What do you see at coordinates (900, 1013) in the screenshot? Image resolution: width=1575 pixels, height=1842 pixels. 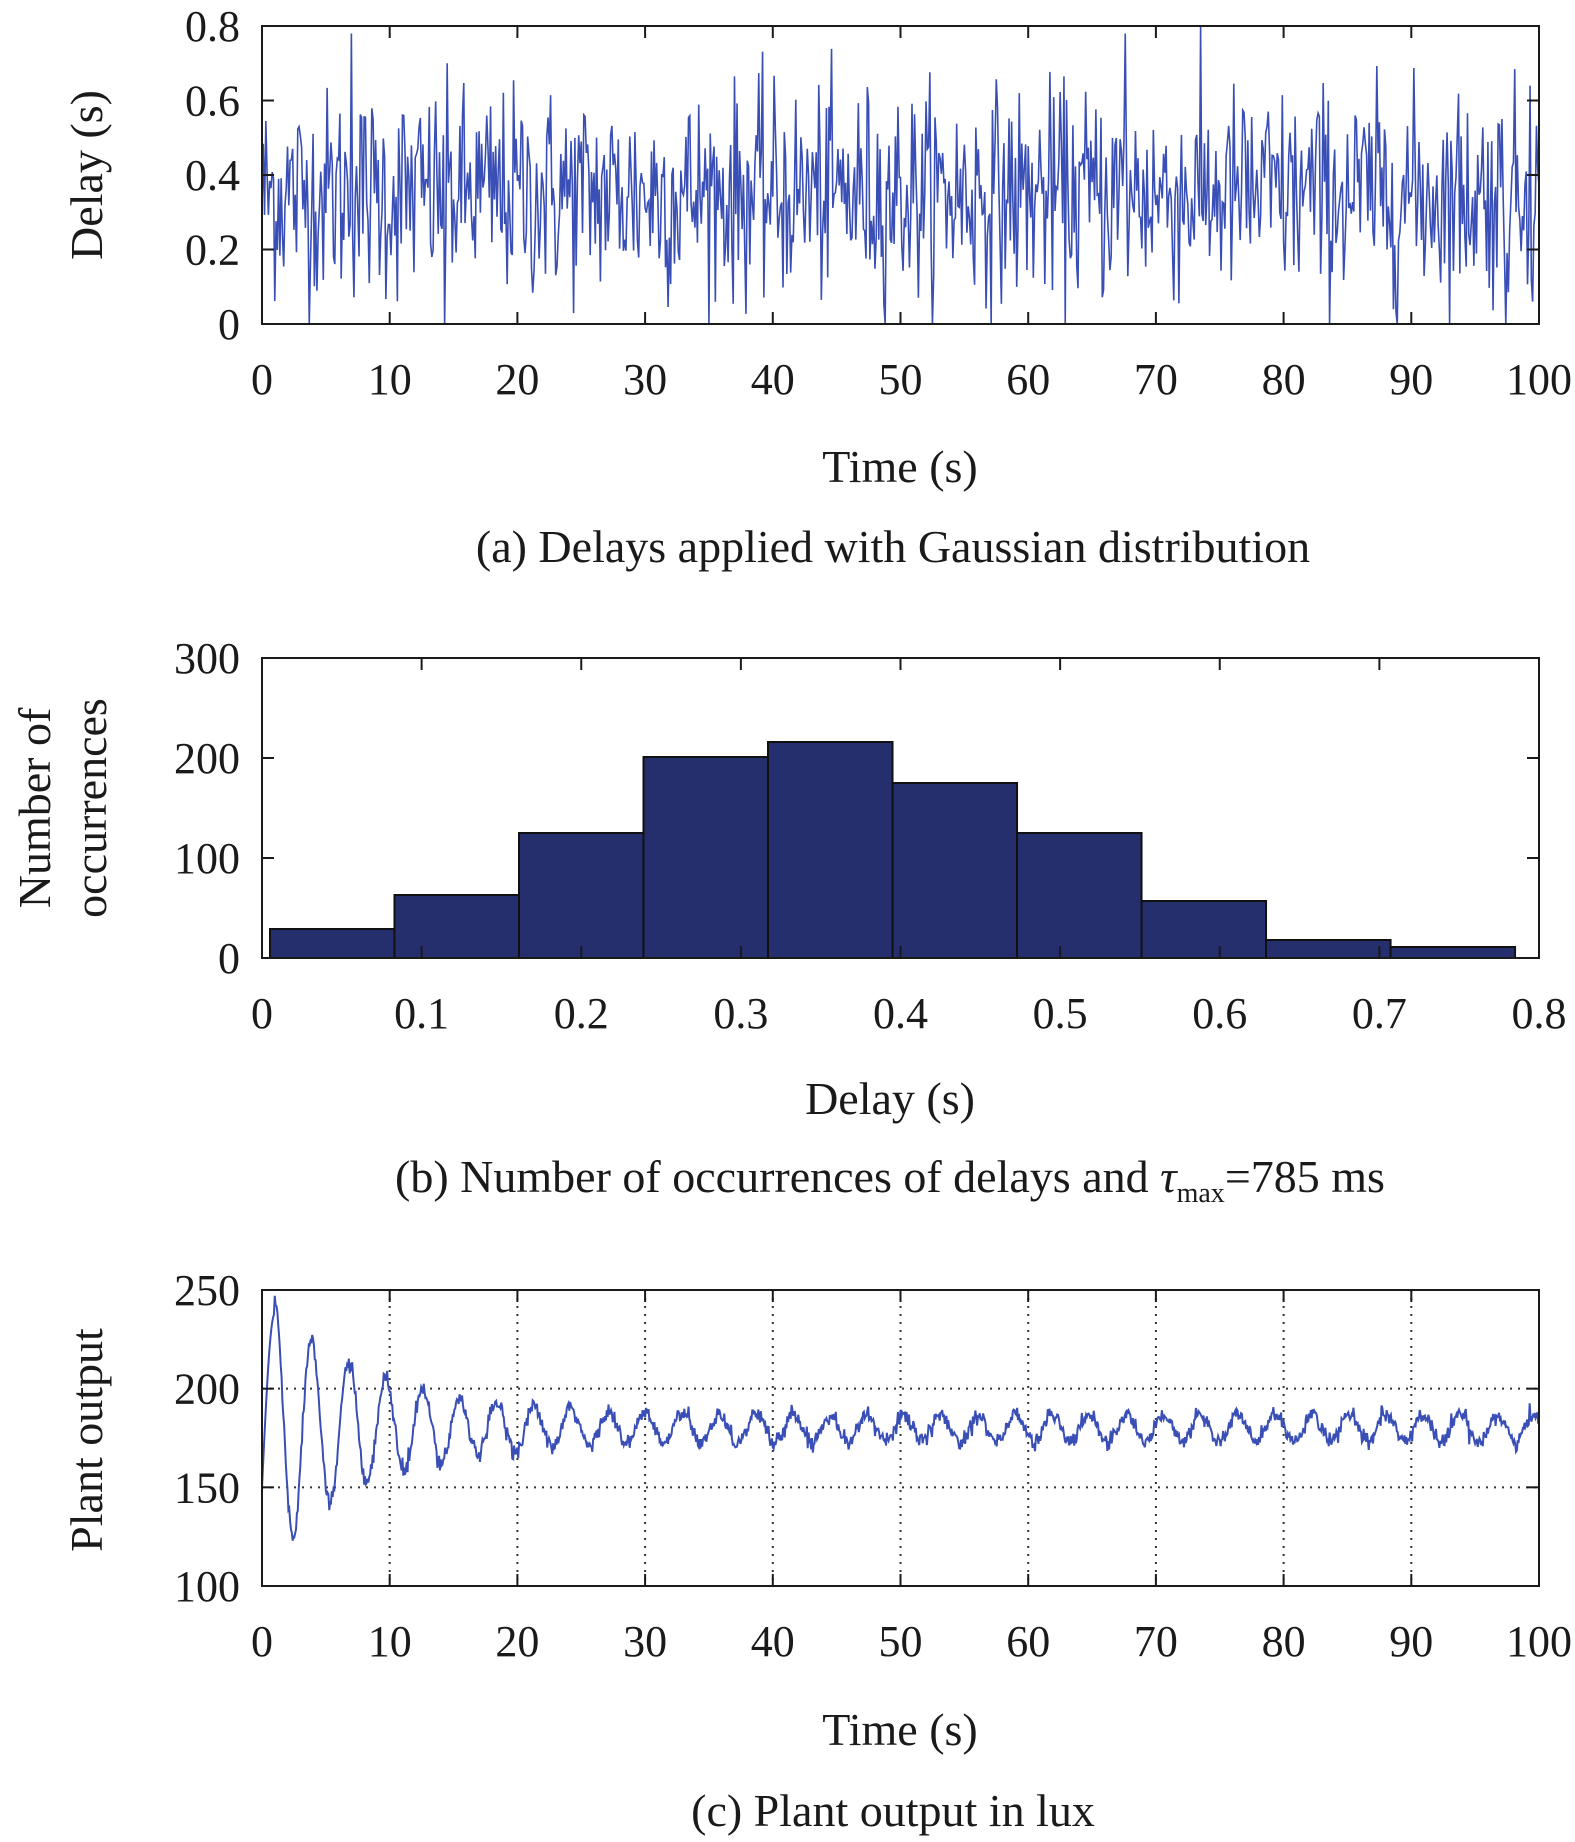 I see `x-tick-label: 0.4` at bounding box center [900, 1013].